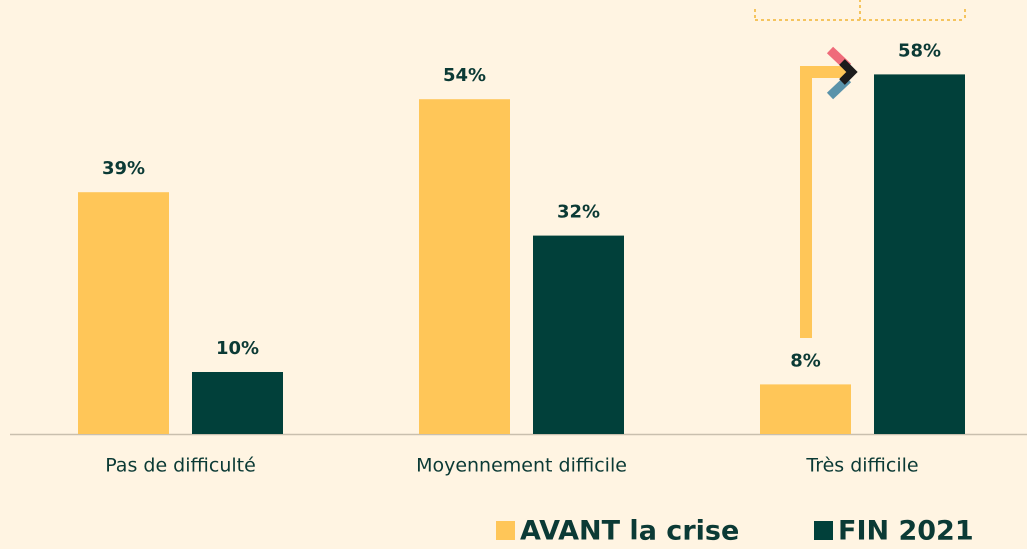 The height and width of the screenshot is (549, 1027). I want to click on legend-label: AVANT la crise, so click(629, 531).